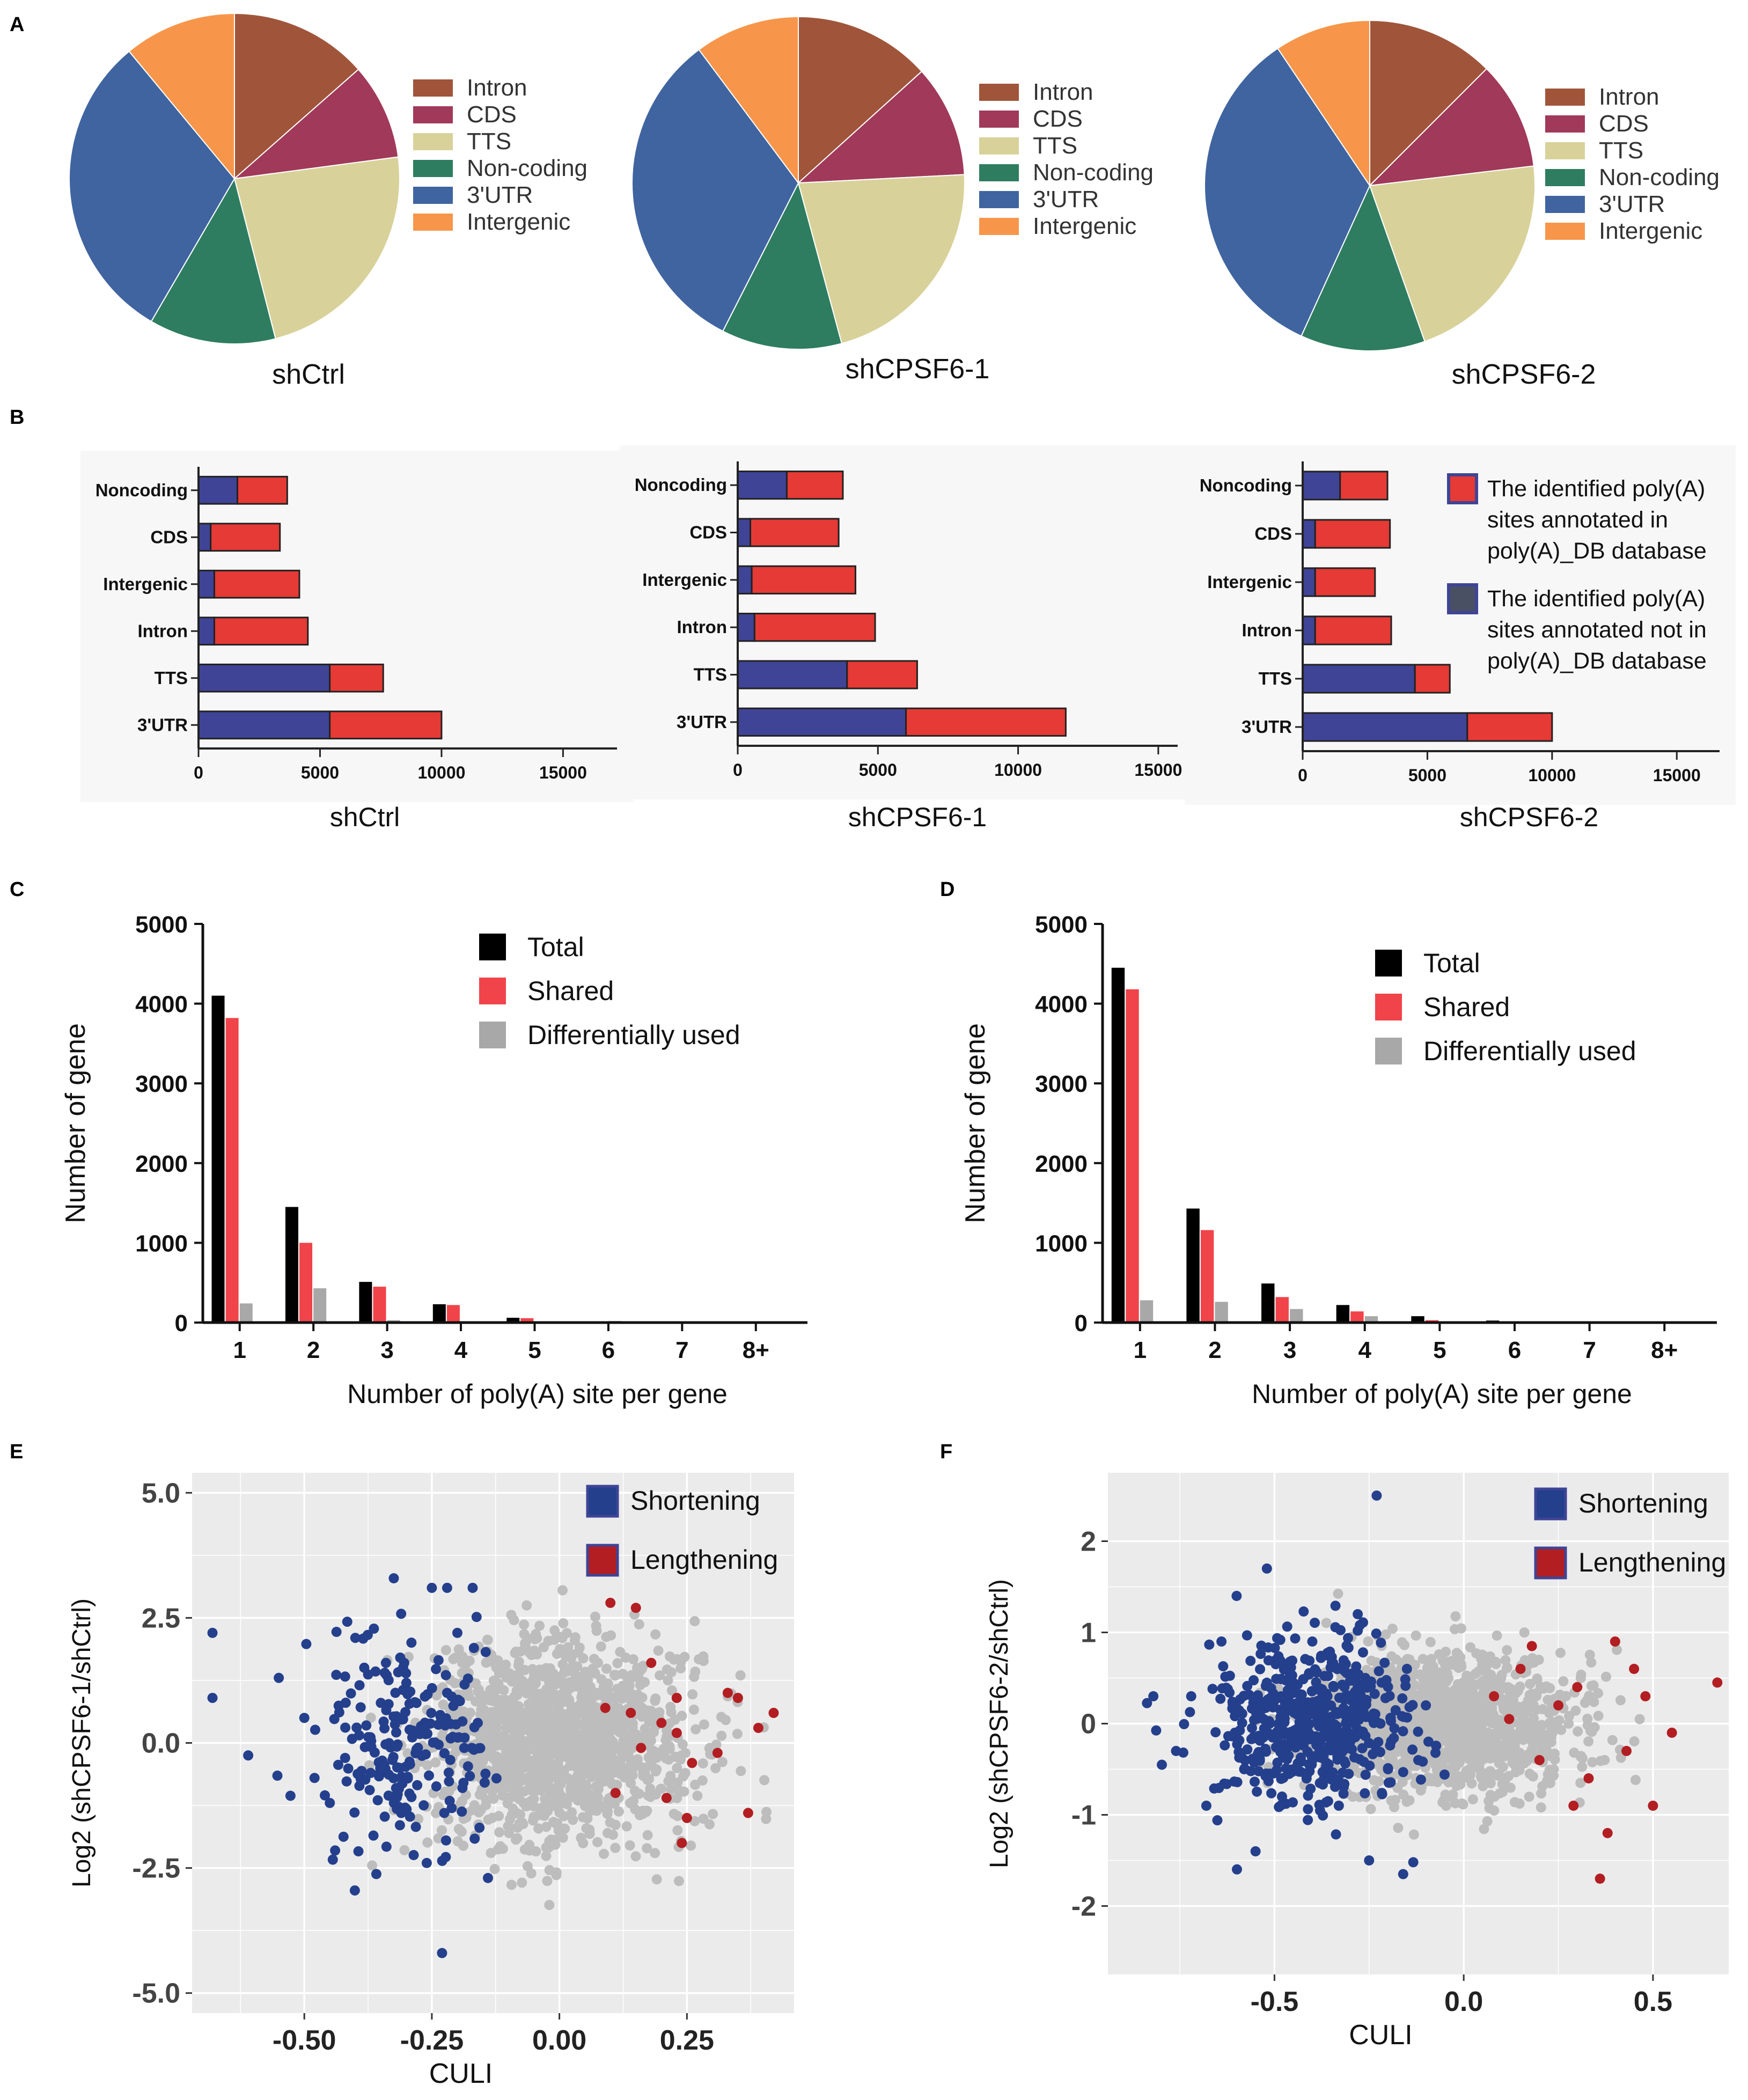 The height and width of the screenshot is (2100, 1748). Describe the element at coordinates (1597, 630) in the screenshot. I see `legend-label-not-annotated: sites annotated not in` at that location.